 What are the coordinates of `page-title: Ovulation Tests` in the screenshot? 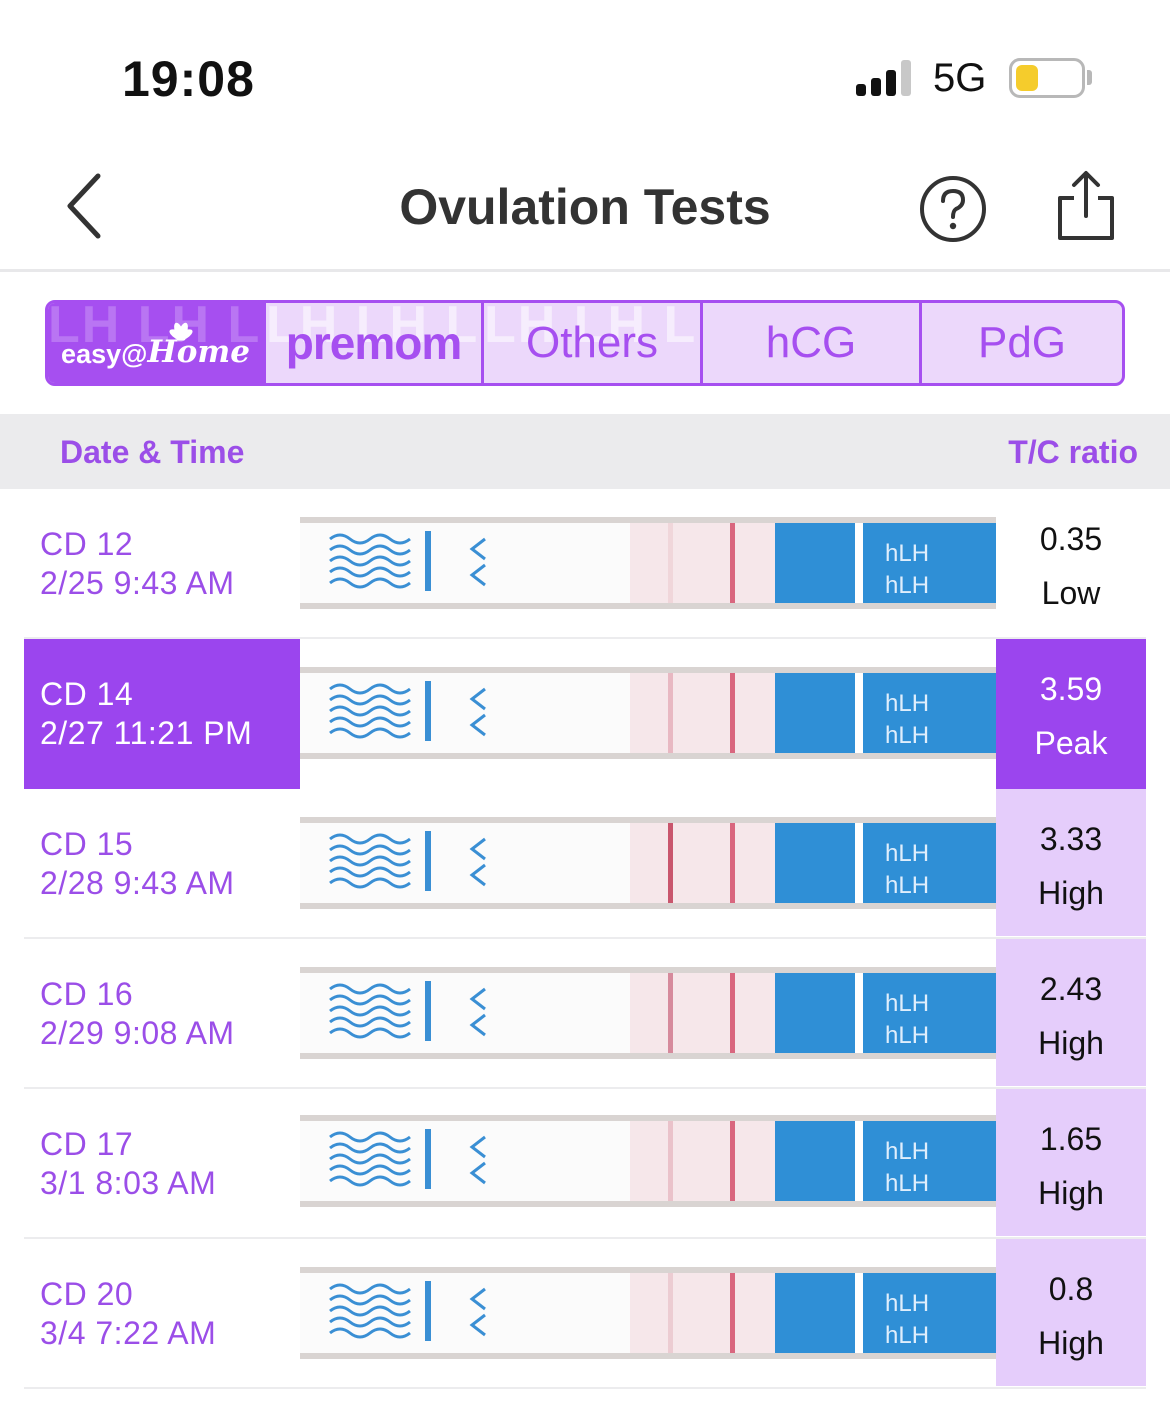 It's located at (585, 207).